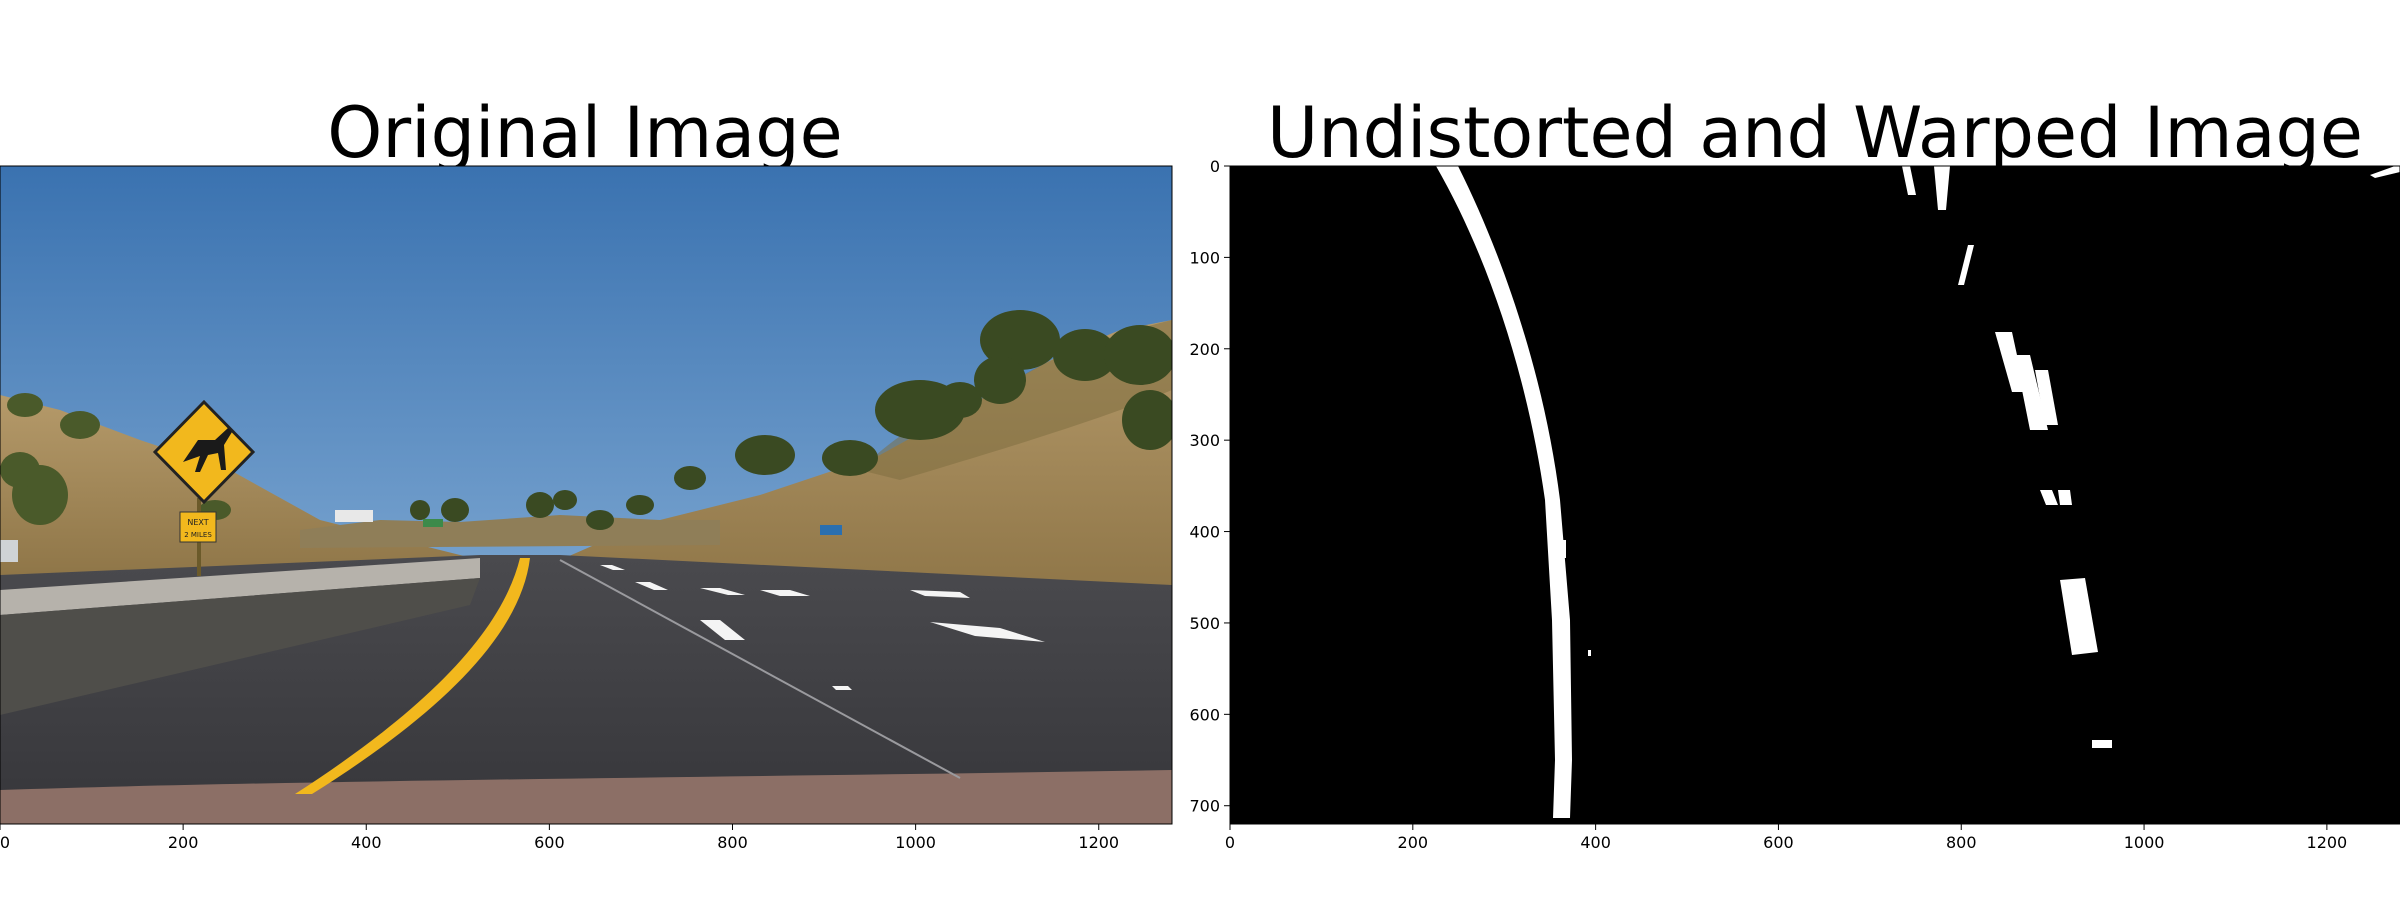 The image size is (2400, 900). What do you see at coordinates (1204, 714) in the screenshot?
I see `right-y-tick-label: 600` at bounding box center [1204, 714].